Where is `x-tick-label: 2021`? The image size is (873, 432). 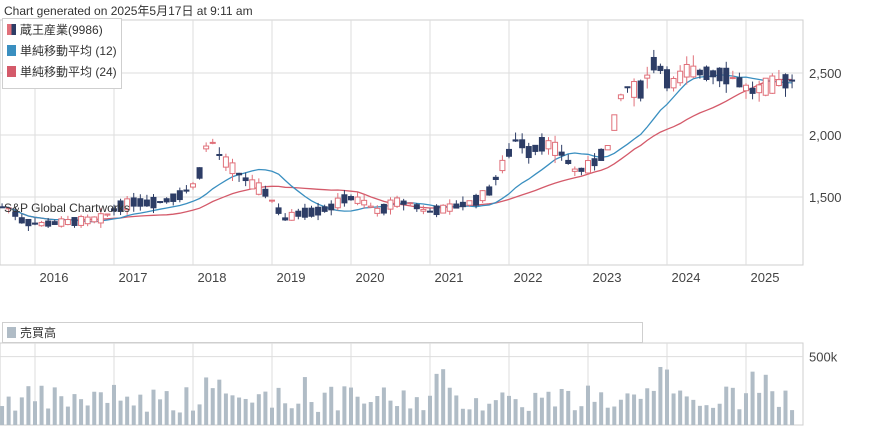 x-tick-label: 2021 is located at coordinates (449, 277).